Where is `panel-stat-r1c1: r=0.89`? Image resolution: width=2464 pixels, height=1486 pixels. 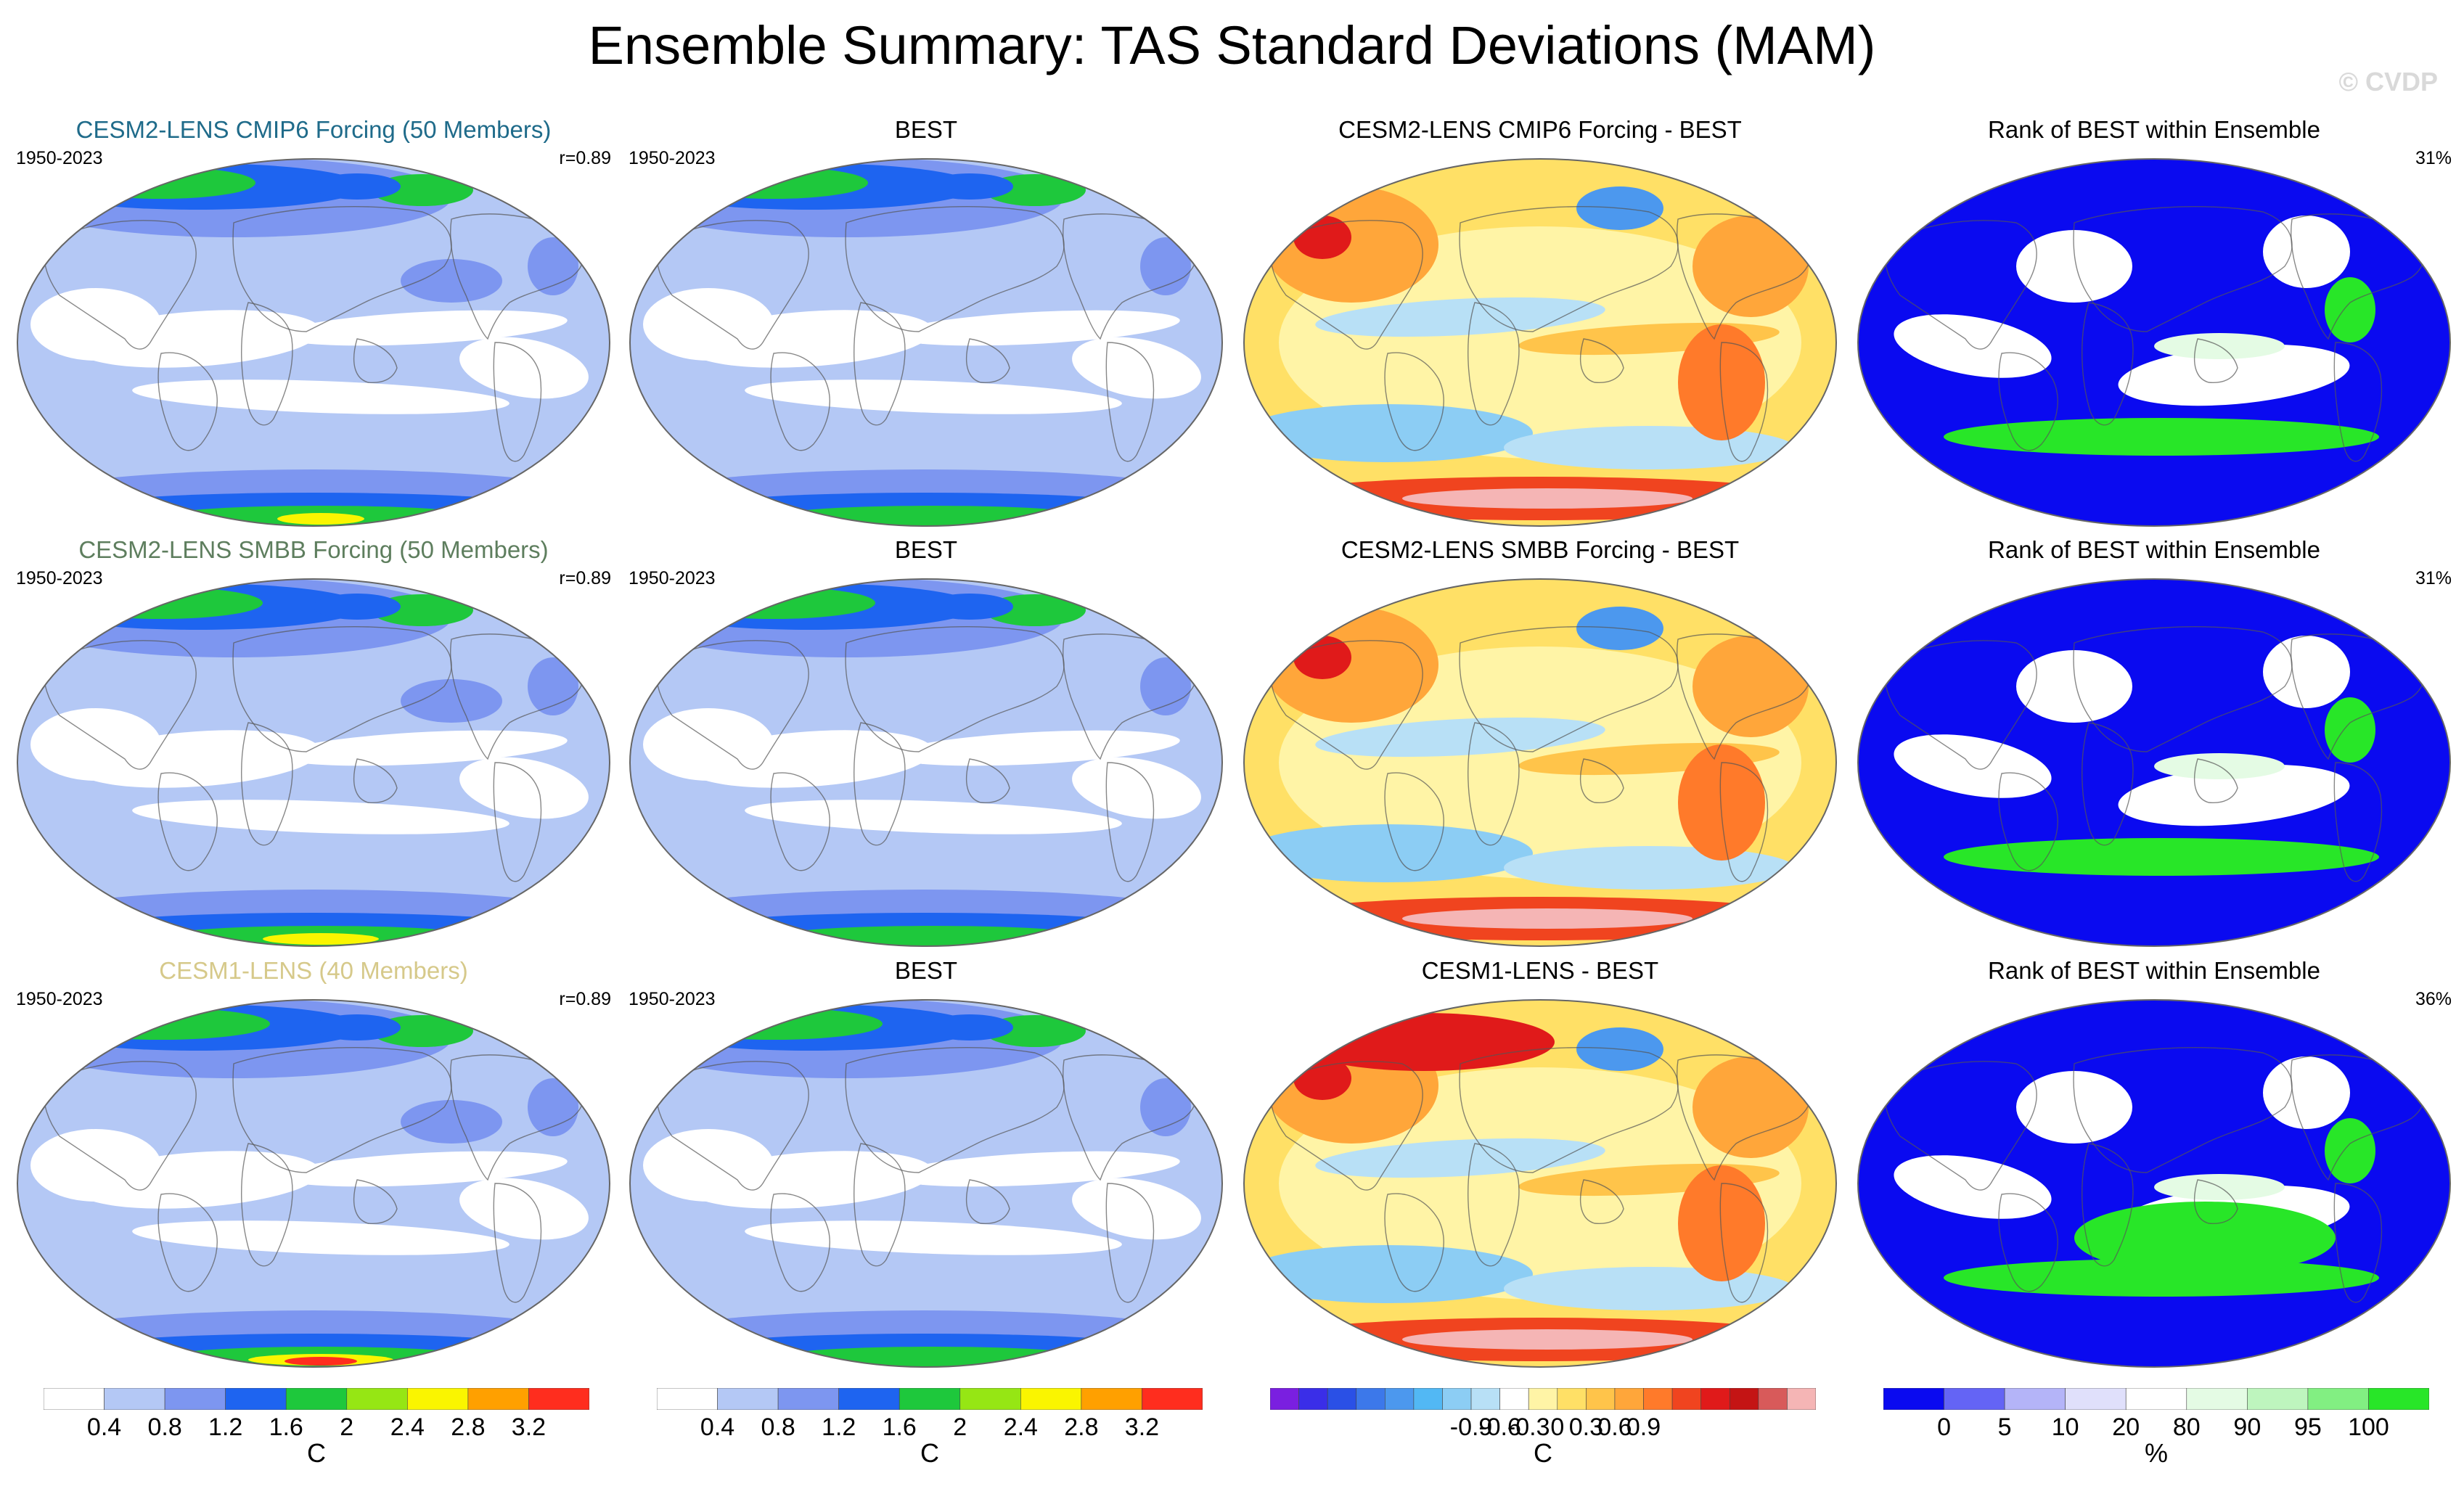
panel-stat-r1c1: r=0.89 is located at coordinates (585, 158).